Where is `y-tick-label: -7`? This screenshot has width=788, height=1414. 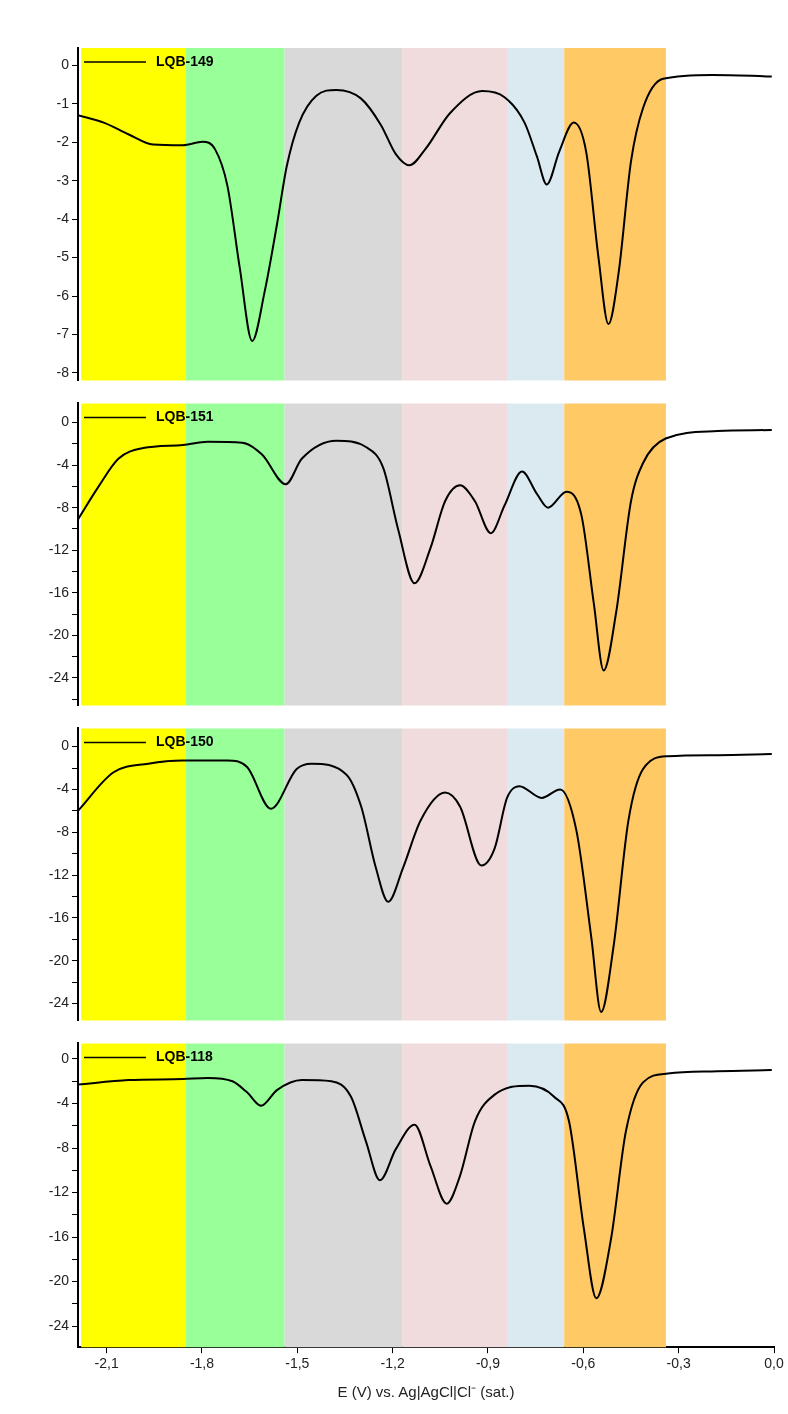
y-tick-label: -7 is located at coordinates (63, 333).